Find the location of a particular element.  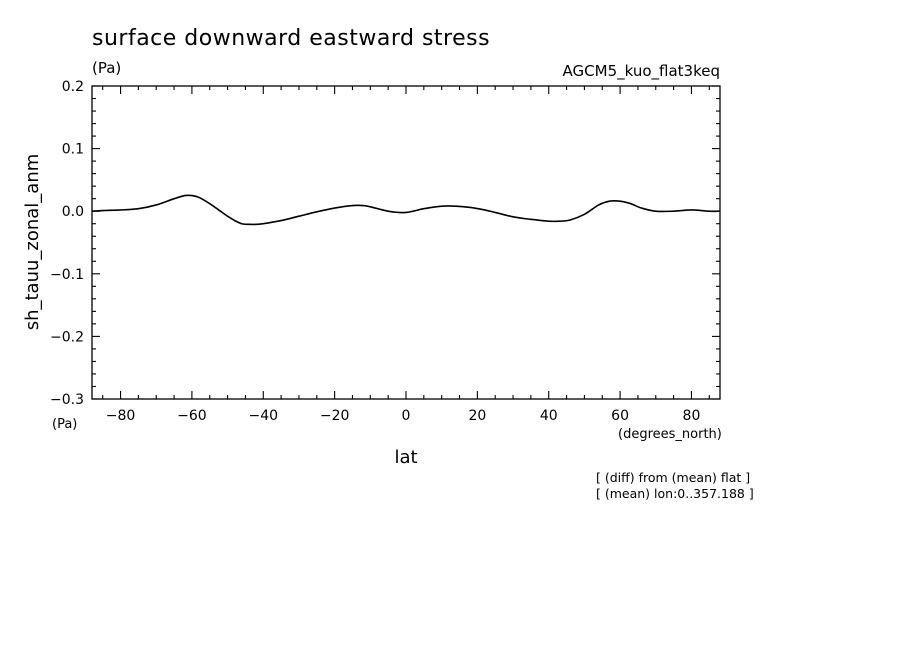

x-axis-units: (degrees_north) is located at coordinates (670, 434).